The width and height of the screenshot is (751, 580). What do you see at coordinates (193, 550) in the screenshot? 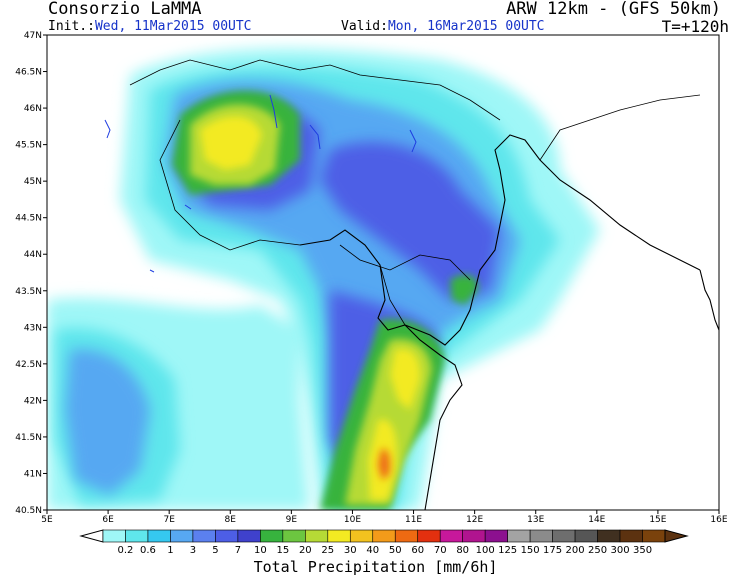
I see `colorbar-label: 3` at bounding box center [193, 550].